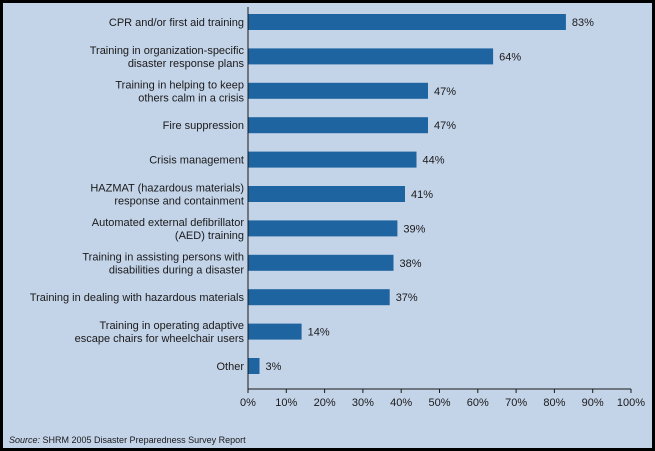  What do you see at coordinates (401, 403) in the screenshot?
I see `x-tick-label: 40%` at bounding box center [401, 403].